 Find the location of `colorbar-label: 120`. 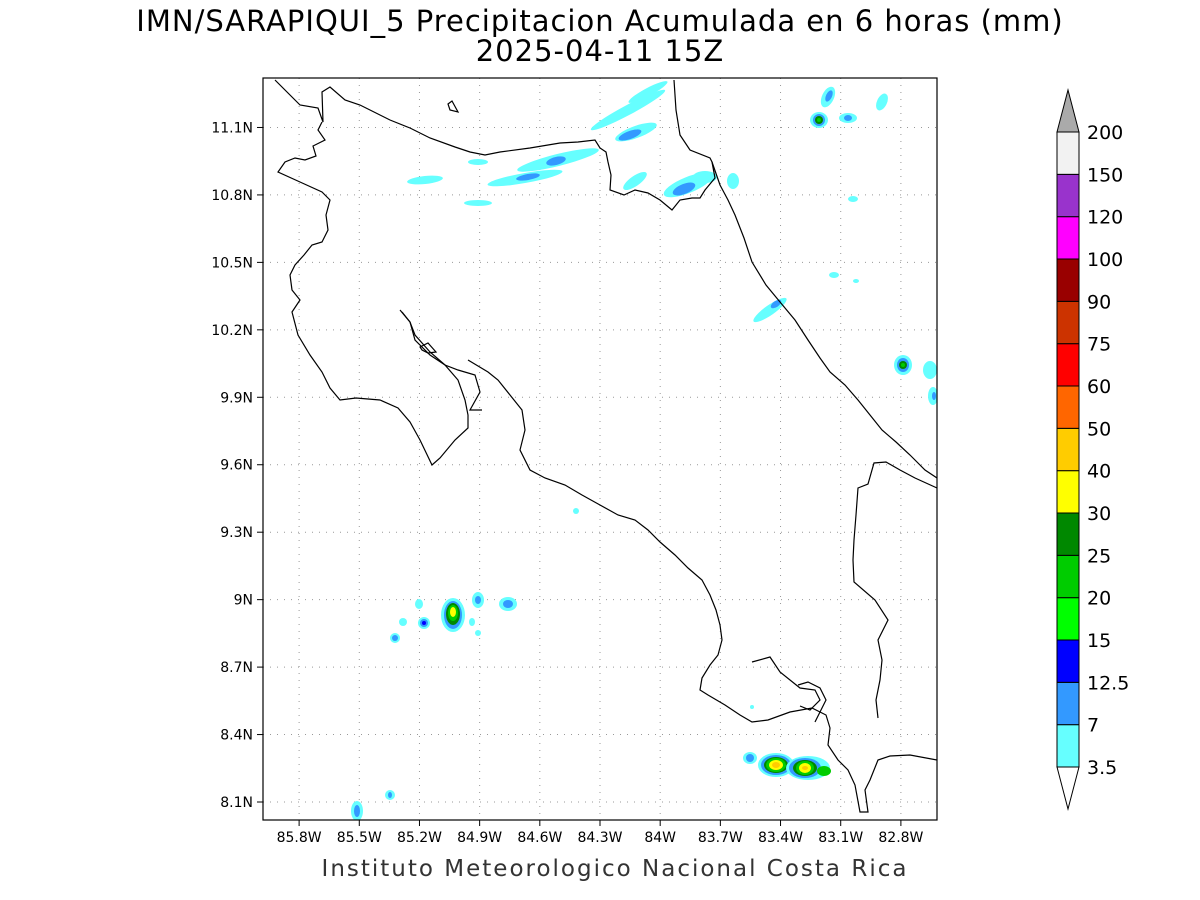

colorbar-label: 120 is located at coordinates (1105, 218).